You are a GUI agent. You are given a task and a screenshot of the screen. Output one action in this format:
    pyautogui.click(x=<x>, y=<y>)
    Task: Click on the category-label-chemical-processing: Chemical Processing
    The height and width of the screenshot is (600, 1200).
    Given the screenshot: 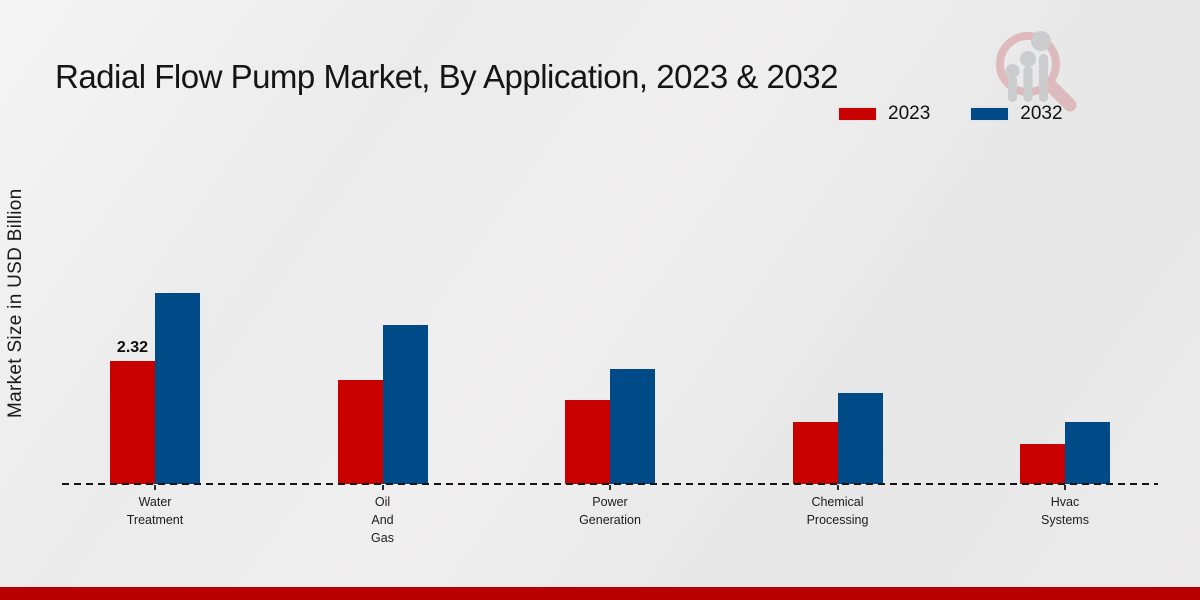 What is the action you would take?
    pyautogui.click(x=837, y=511)
    